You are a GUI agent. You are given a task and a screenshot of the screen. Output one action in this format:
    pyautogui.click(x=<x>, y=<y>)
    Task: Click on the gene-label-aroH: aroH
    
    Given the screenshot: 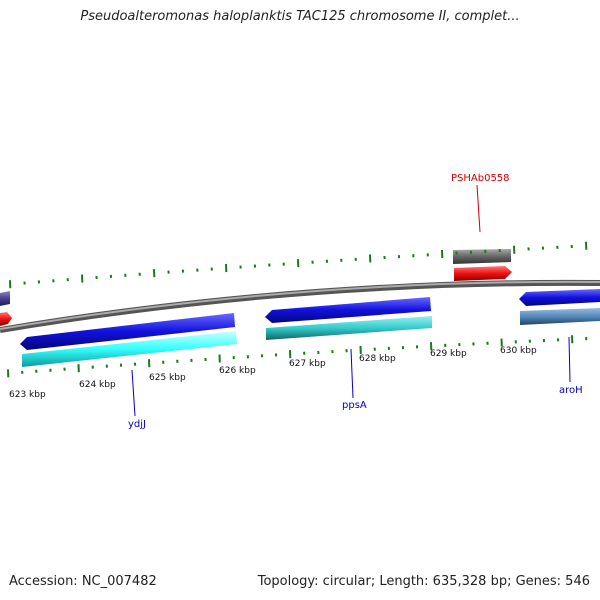 What is the action you would take?
    pyautogui.click(x=571, y=390)
    